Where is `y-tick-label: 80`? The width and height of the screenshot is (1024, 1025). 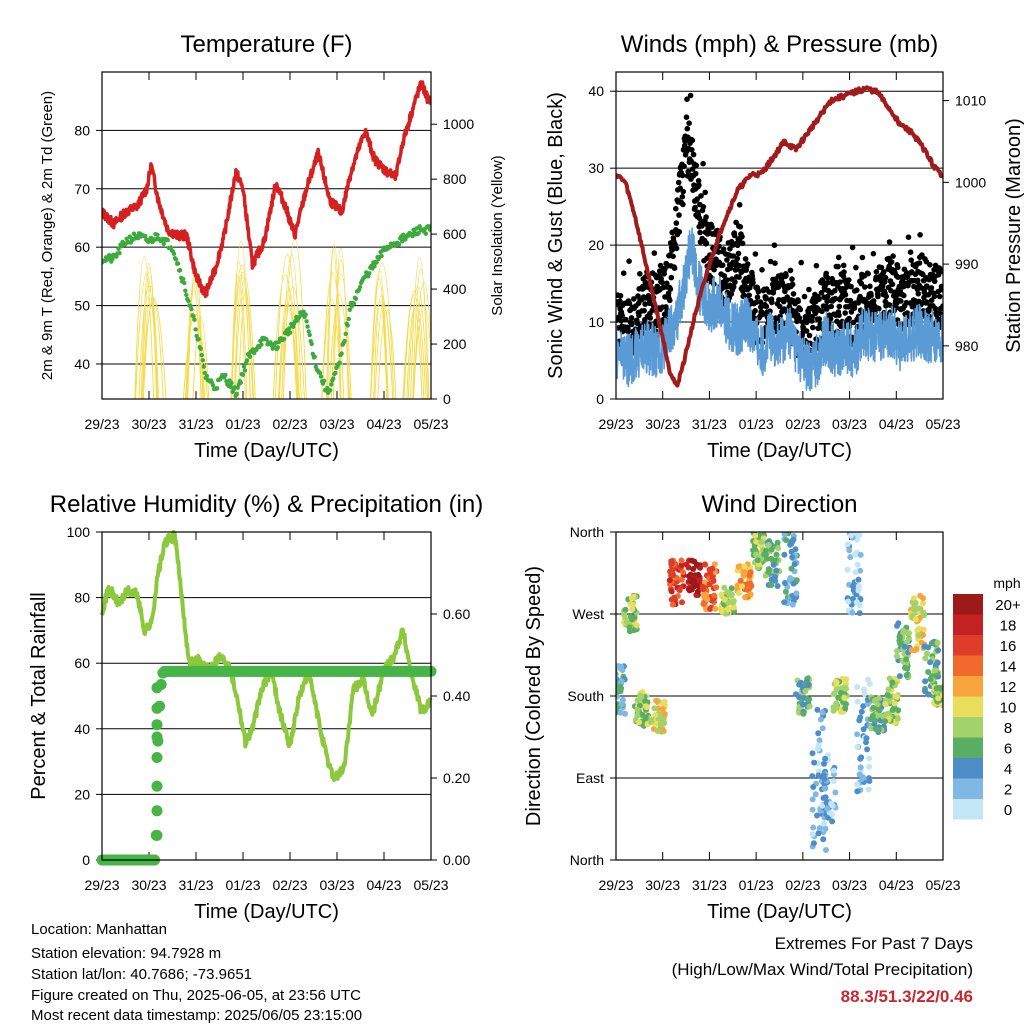
y-tick-label: 80 is located at coordinates (82, 130).